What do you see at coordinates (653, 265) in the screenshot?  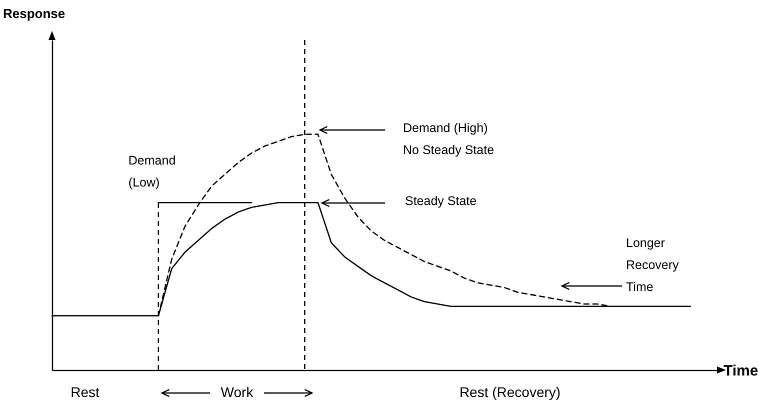 I see `annotation: Longer Recovery Time` at bounding box center [653, 265].